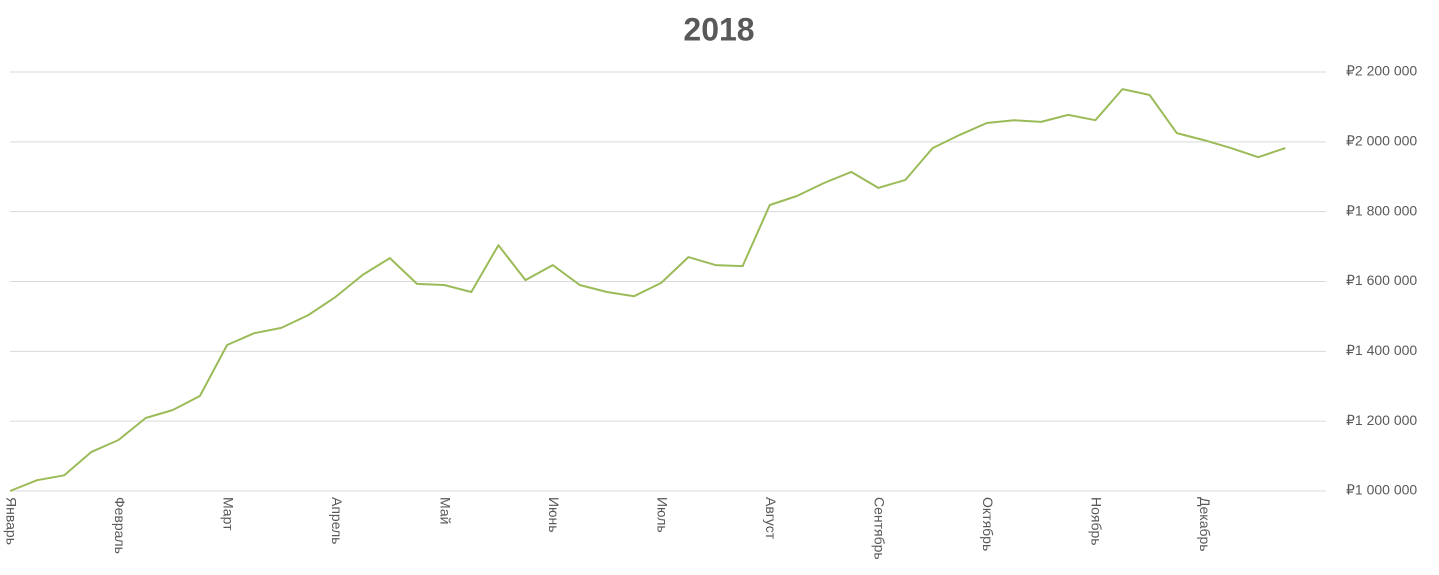  What do you see at coordinates (988, 524) in the screenshot?
I see `x-tick-label: Октябрь` at bounding box center [988, 524].